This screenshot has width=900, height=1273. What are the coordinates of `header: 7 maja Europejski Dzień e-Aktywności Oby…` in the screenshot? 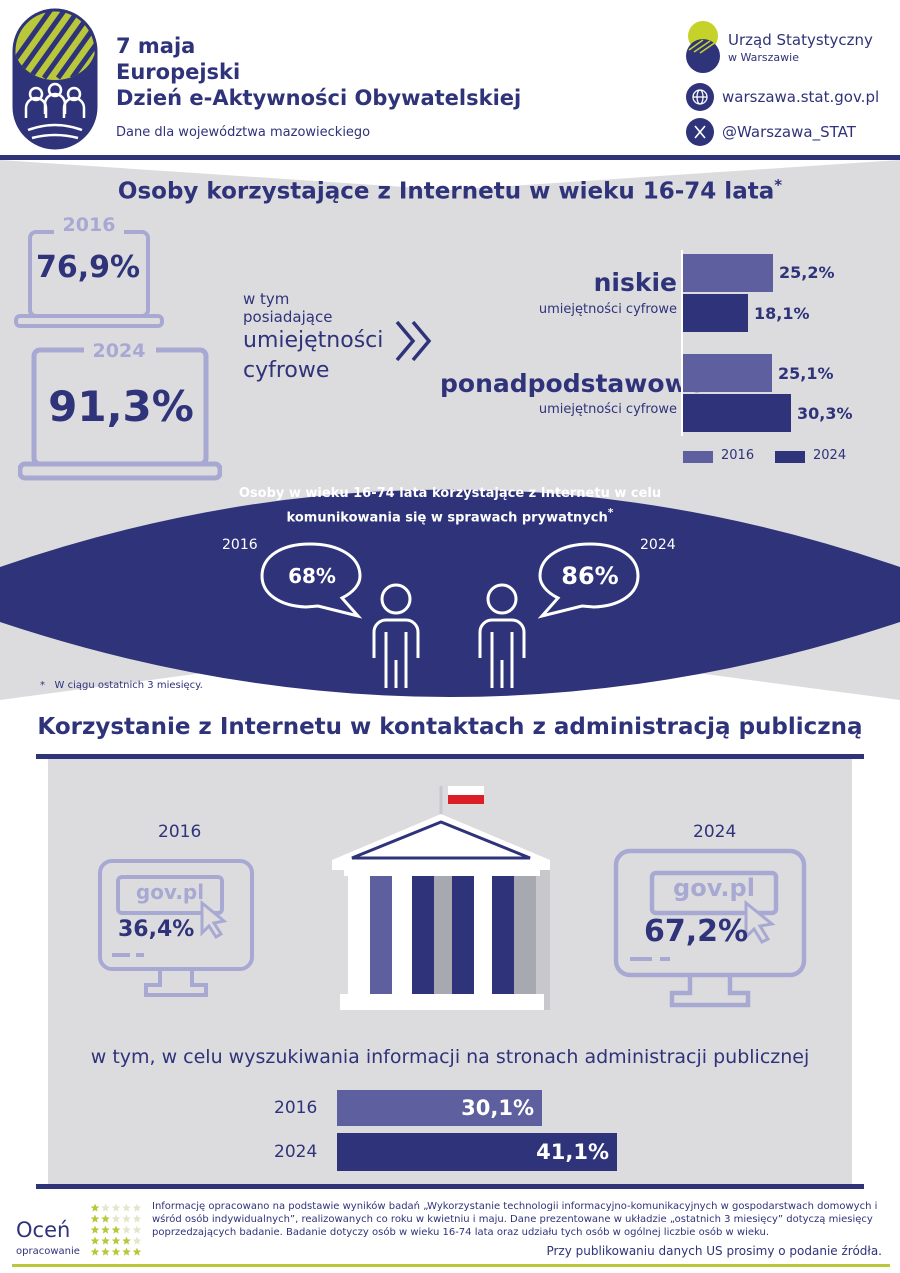 It's located at (450, 79).